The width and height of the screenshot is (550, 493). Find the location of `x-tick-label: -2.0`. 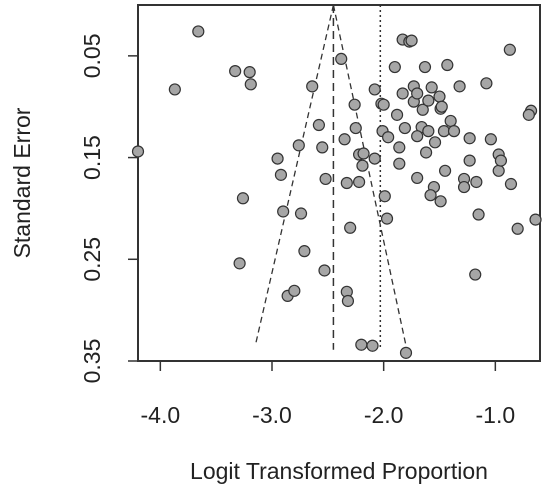

x-tick-label: -2.0 is located at coordinates (384, 415).